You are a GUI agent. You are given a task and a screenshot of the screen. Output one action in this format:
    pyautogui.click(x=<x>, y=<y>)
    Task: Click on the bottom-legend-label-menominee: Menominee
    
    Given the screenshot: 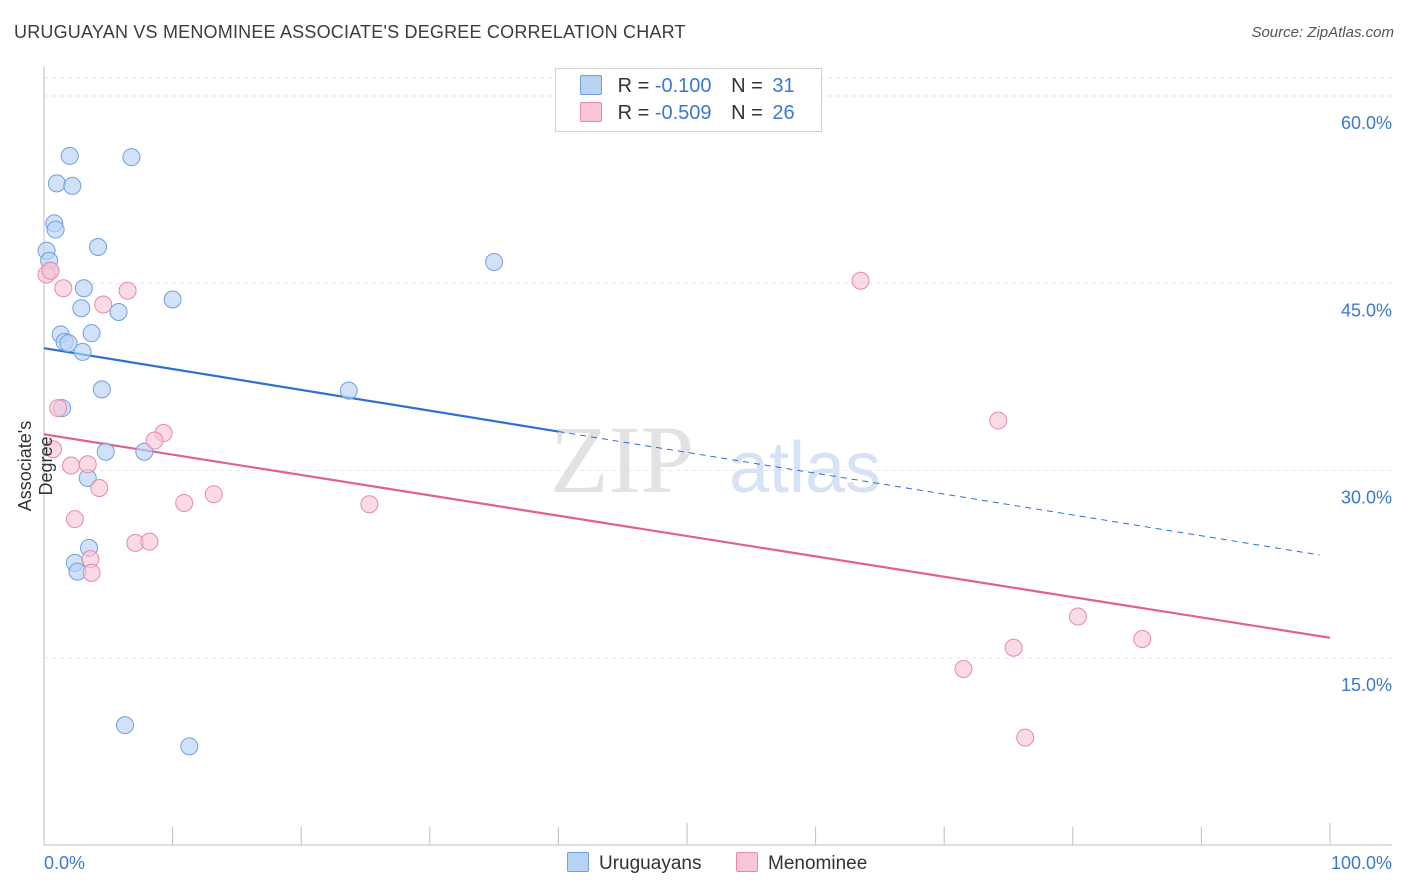 What is the action you would take?
    pyautogui.click(x=818, y=863)
    